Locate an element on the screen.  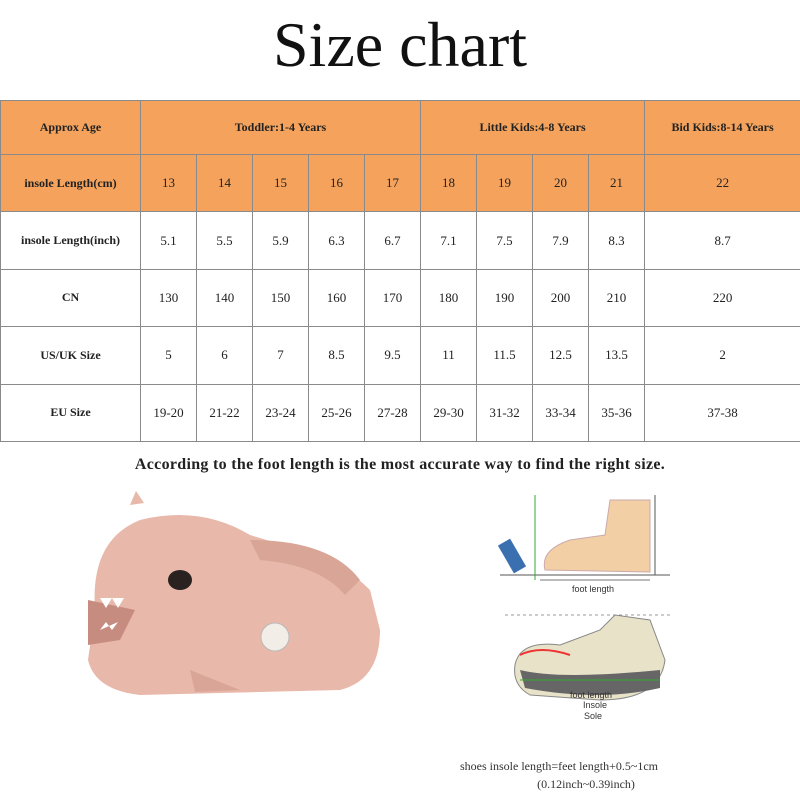
table-row: US/UK Size 5 6 7 8.5 9.5 11 11.5 12.5 13.5 2 is located at coordinates (400, 355).